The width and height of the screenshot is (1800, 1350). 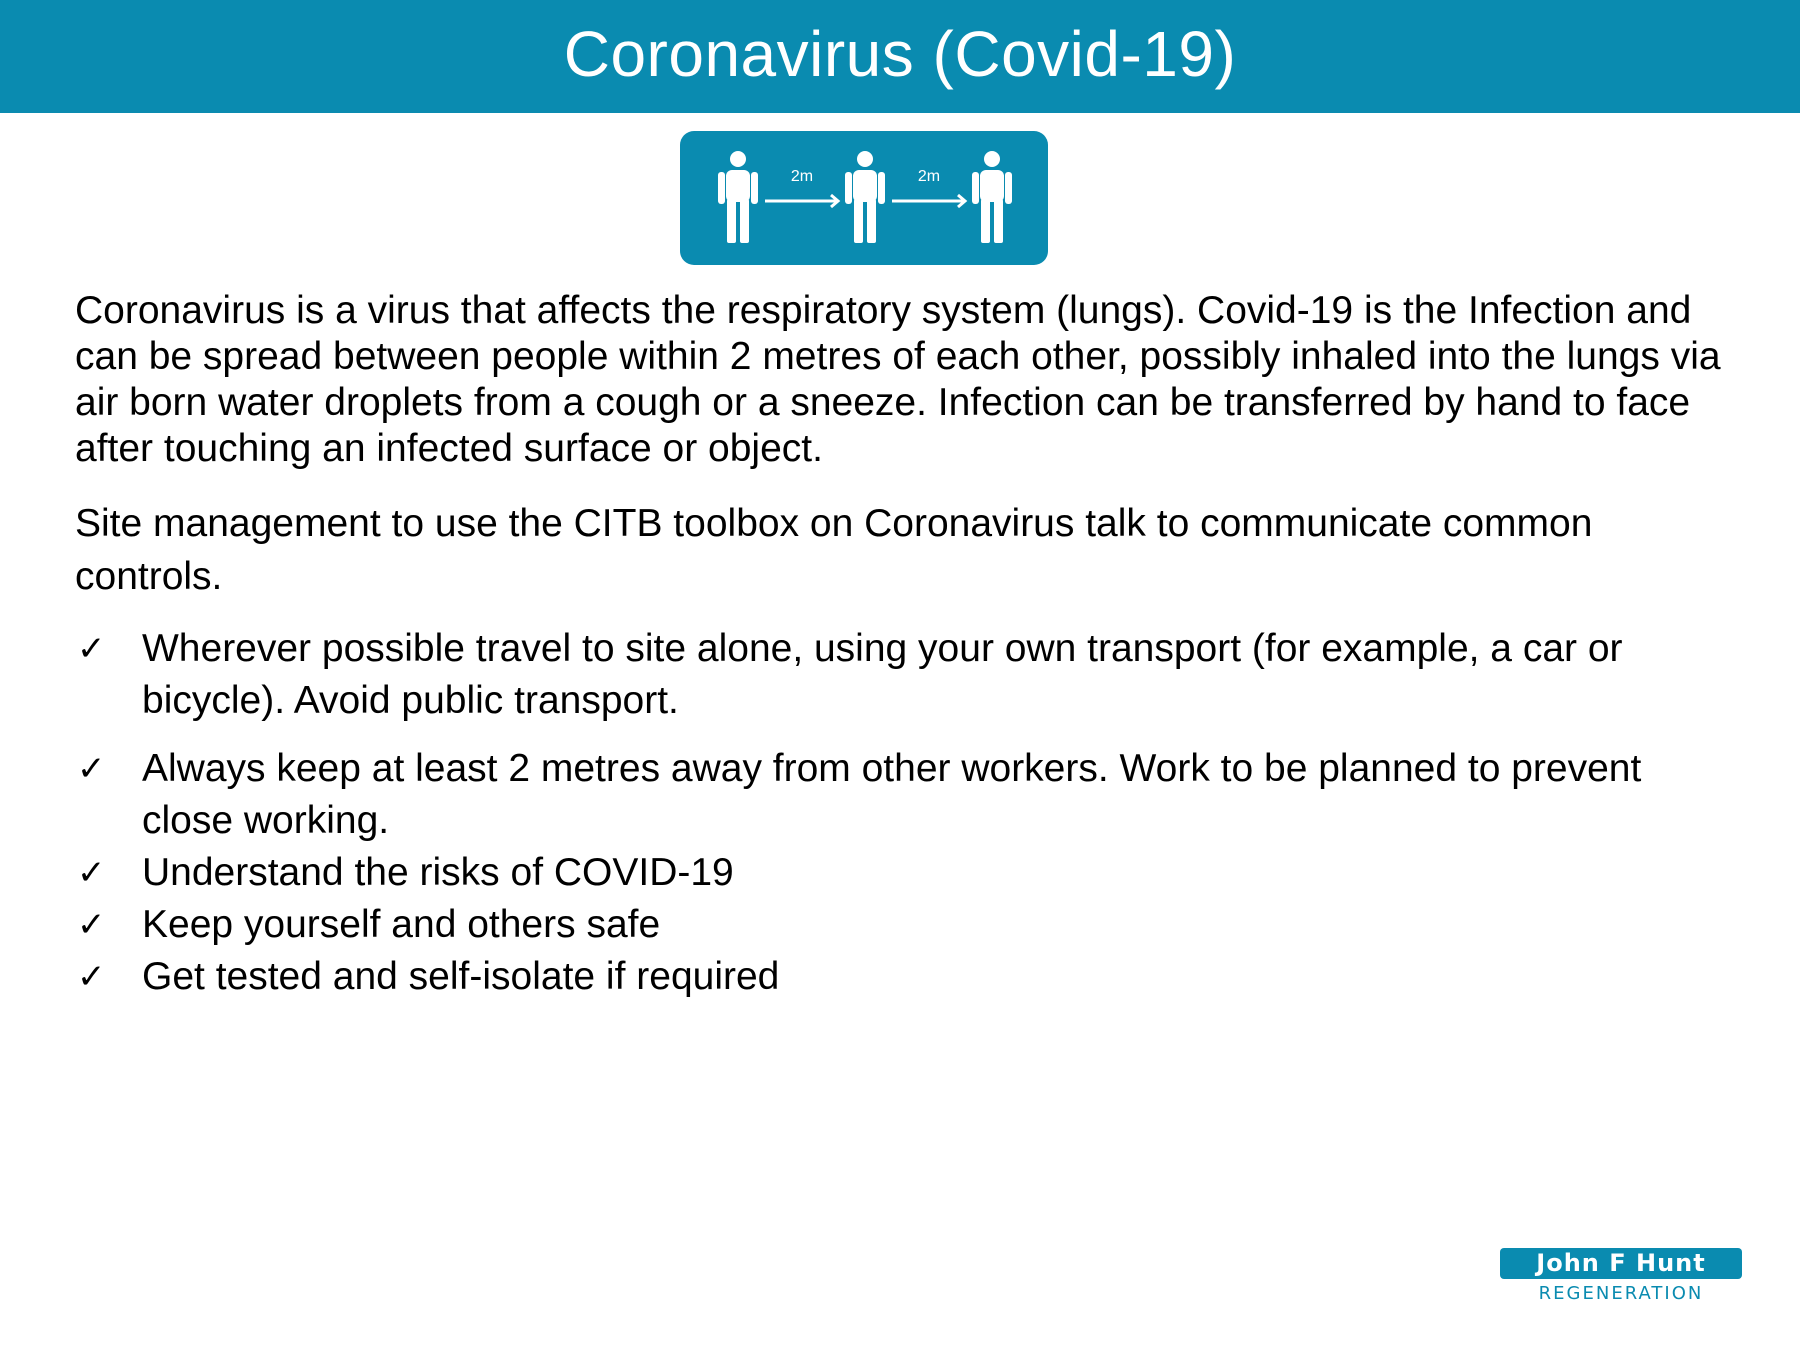 I want to click on company-logo: John F Hunt REGENERATION, so click(x=1621, y=1276).